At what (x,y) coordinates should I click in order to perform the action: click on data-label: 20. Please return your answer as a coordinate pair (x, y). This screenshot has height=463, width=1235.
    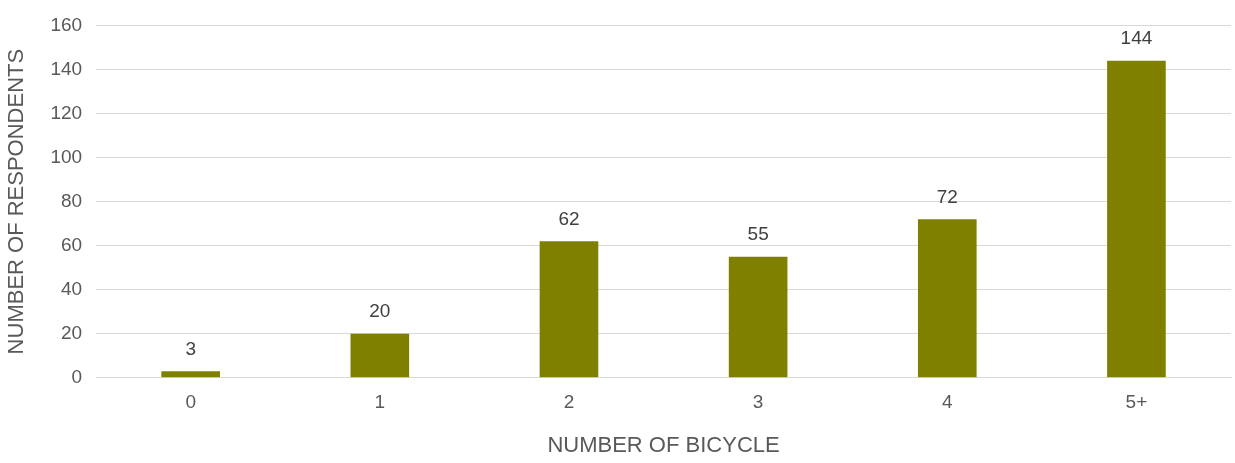
    Looking at the image, I should click on (380, 311).